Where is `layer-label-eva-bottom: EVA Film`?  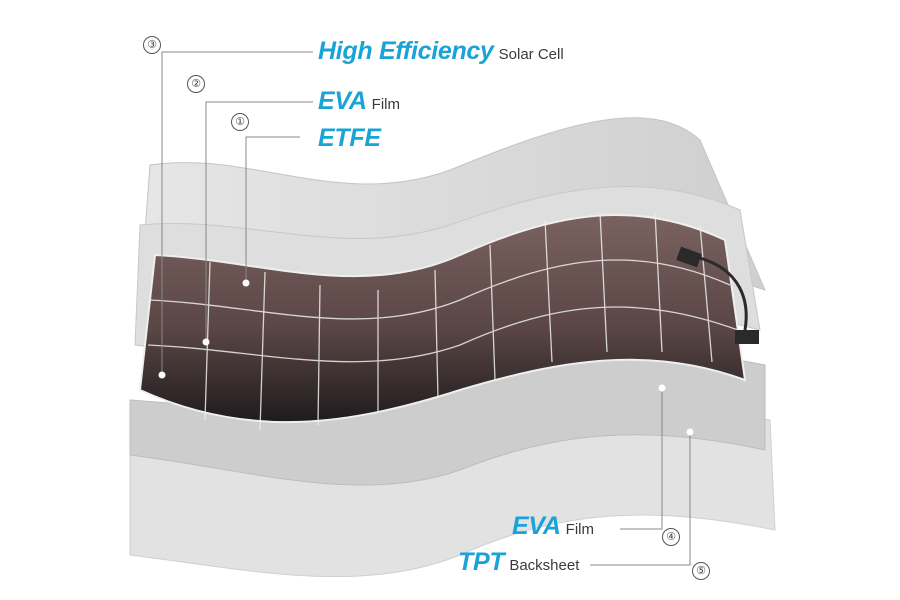 layer-label-eva-bottom: EVA Film is located at coordinates (553, 526).